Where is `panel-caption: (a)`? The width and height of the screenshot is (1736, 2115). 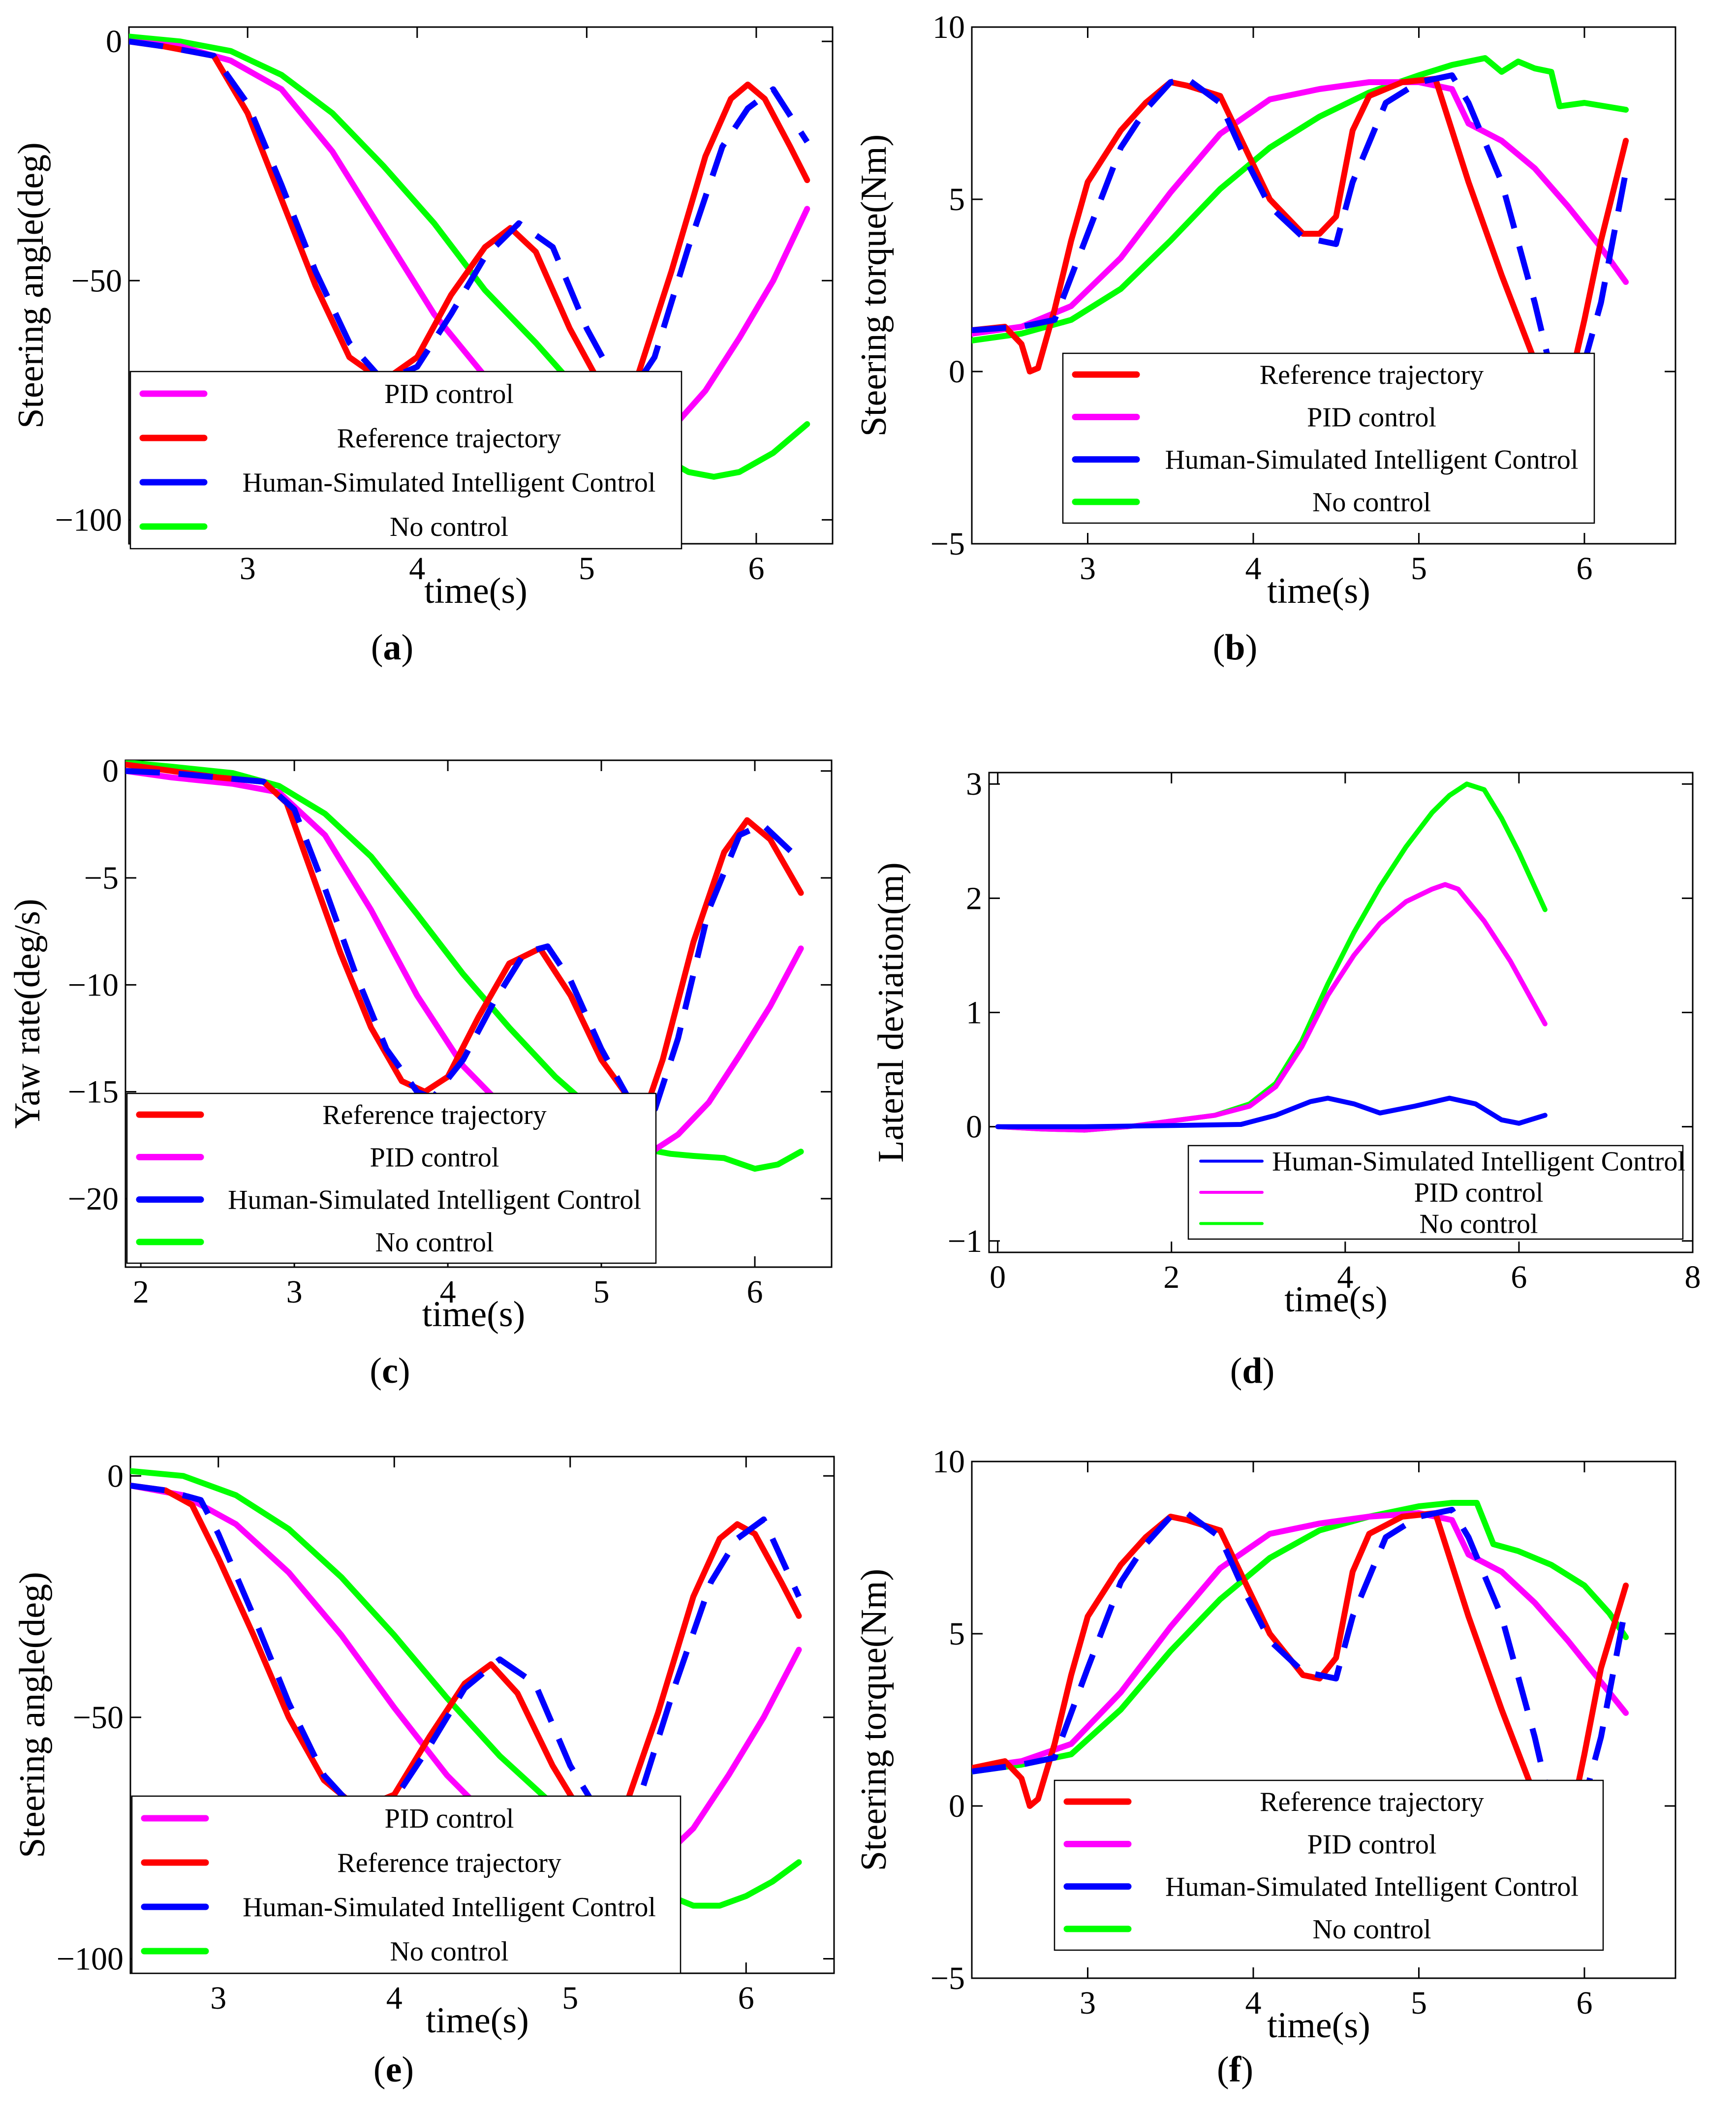 panel-caption: (a) is located at coordinates (392, 647).